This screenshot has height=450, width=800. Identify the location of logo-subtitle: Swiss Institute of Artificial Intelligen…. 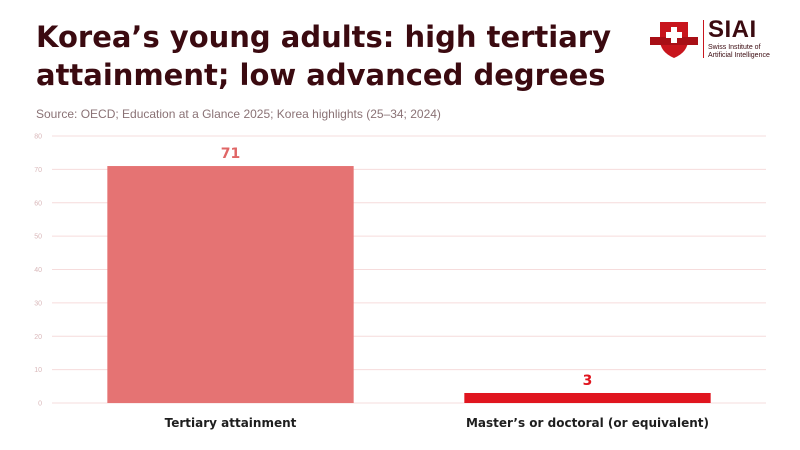
(739, 51).